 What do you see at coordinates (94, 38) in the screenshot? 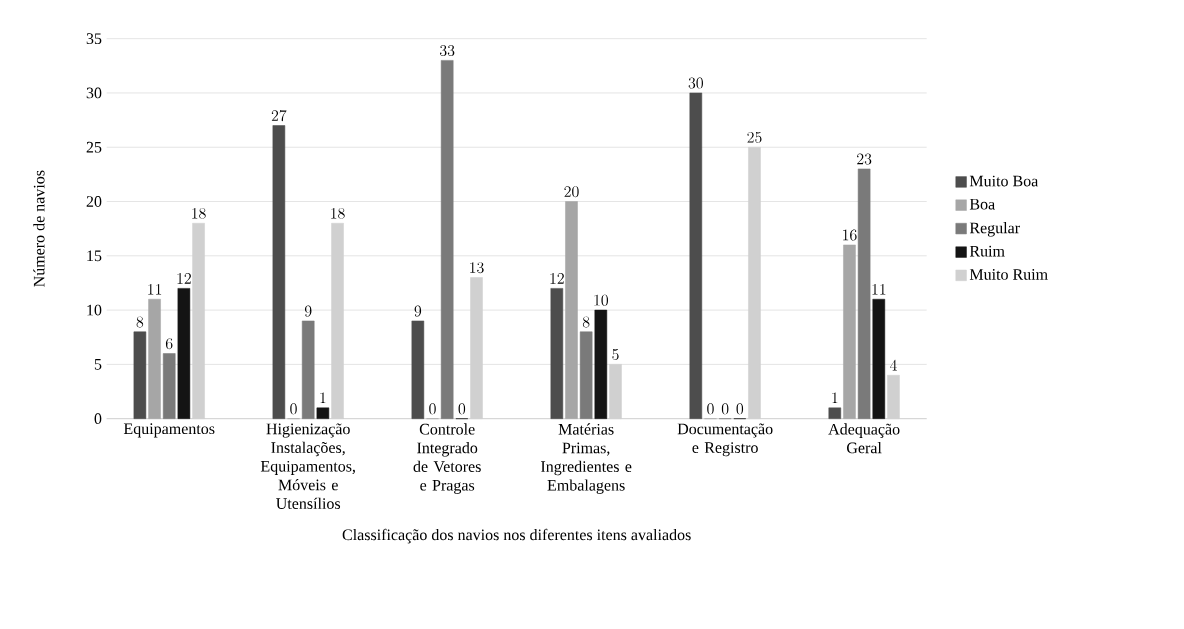
I see `y-tick-label: 35` at bounding box center [94, 38].